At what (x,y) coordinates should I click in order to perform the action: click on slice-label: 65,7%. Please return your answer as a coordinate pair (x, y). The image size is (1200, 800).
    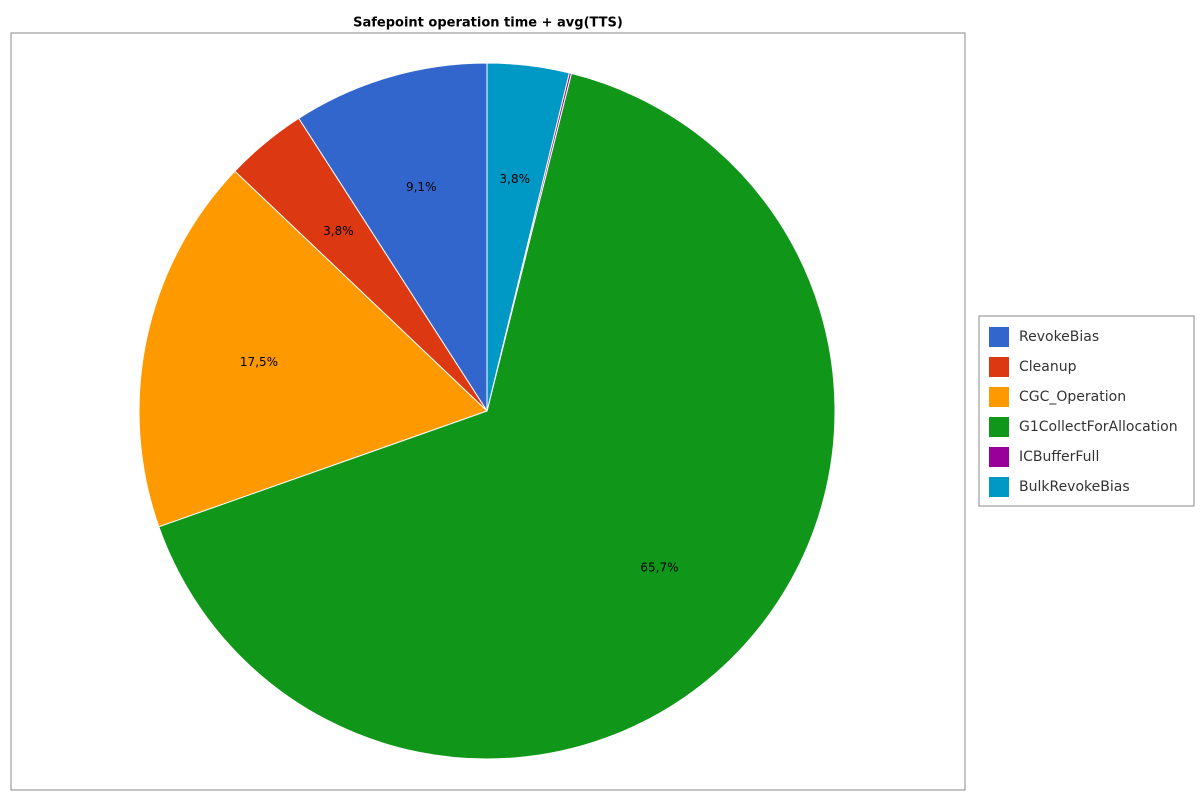
    Looking at the image, I should click on (659, 567).